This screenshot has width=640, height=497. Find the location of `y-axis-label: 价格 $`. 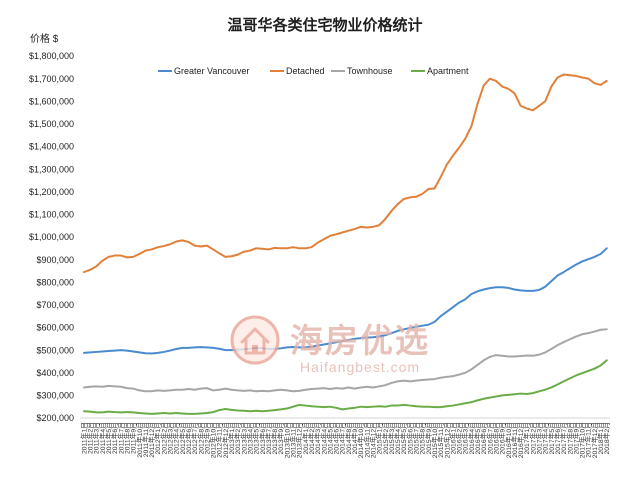

y-axis-label: 价格 $ is located at coordinates (44, 38).